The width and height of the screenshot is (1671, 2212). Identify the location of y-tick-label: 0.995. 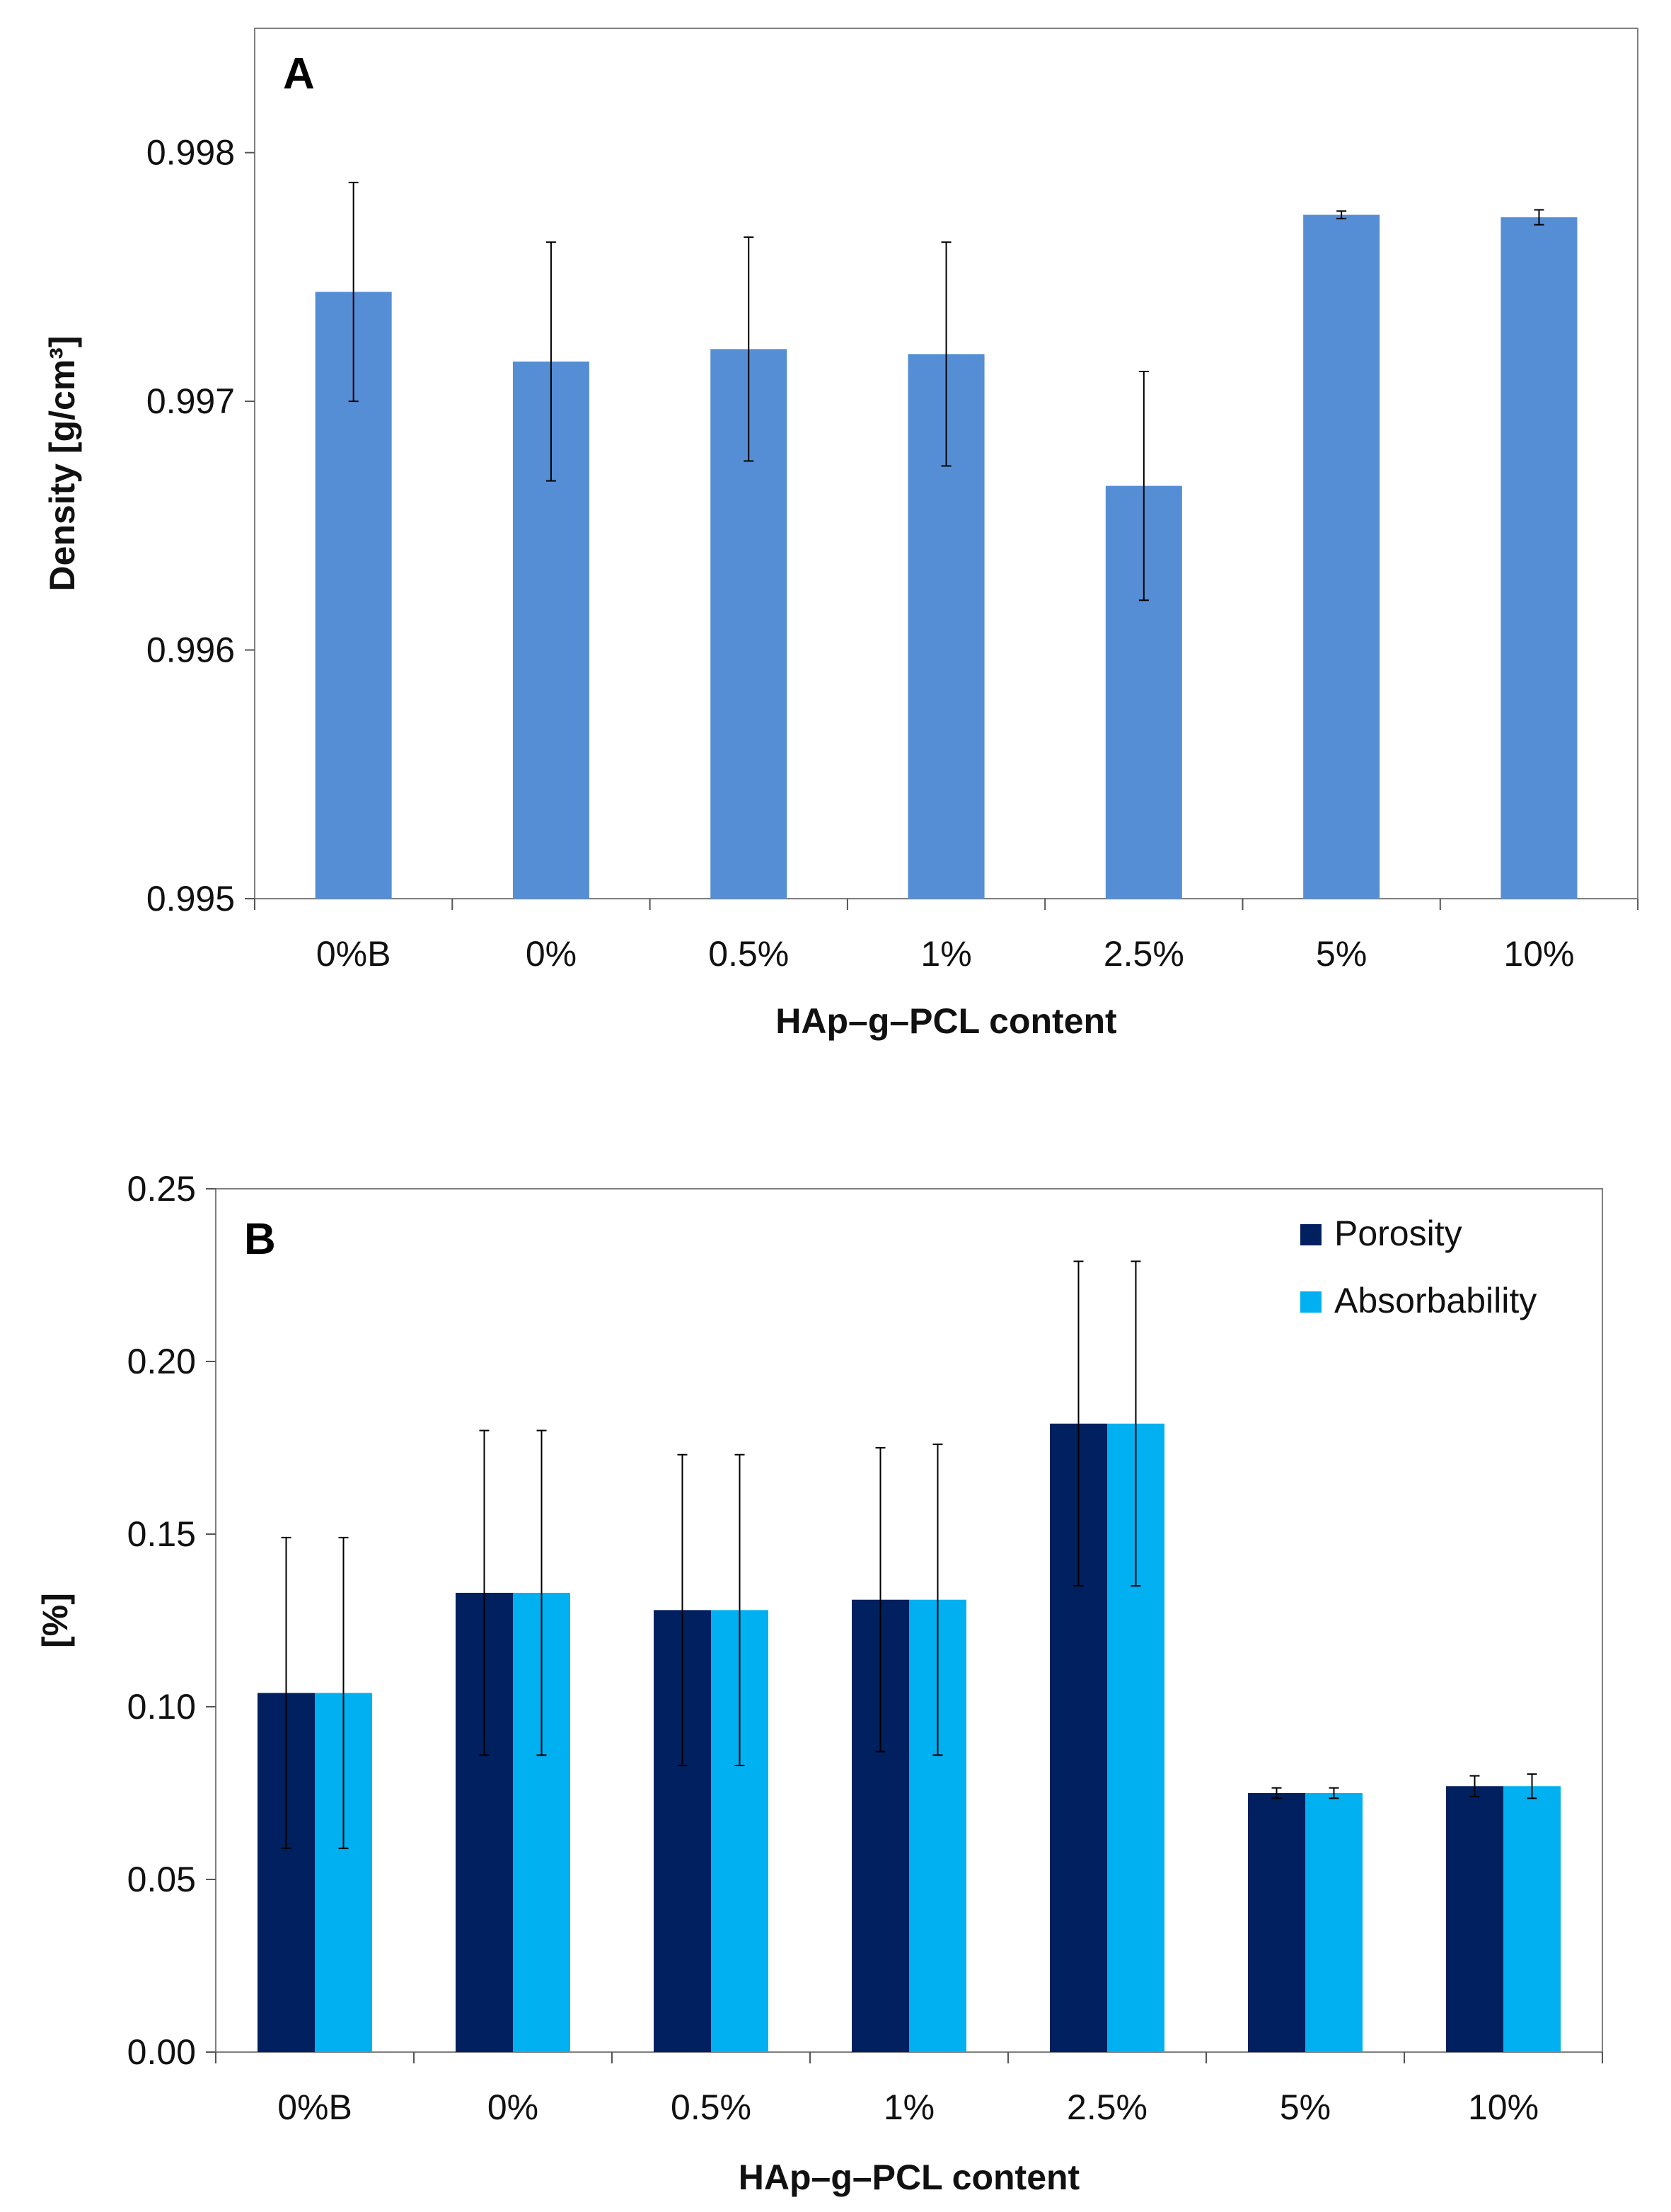
(190, 898).